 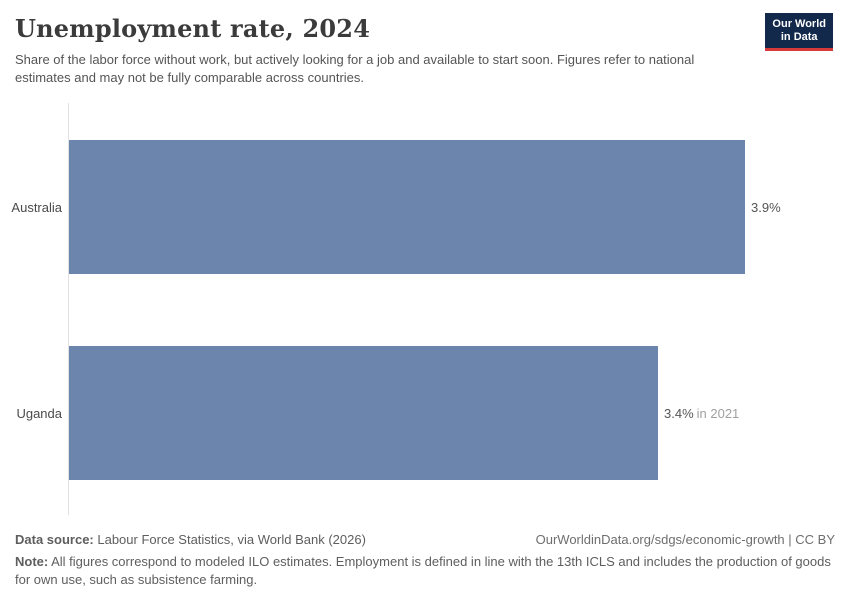 I want to click on owid-logo: Our World in Data, so click(x=799, y=32).